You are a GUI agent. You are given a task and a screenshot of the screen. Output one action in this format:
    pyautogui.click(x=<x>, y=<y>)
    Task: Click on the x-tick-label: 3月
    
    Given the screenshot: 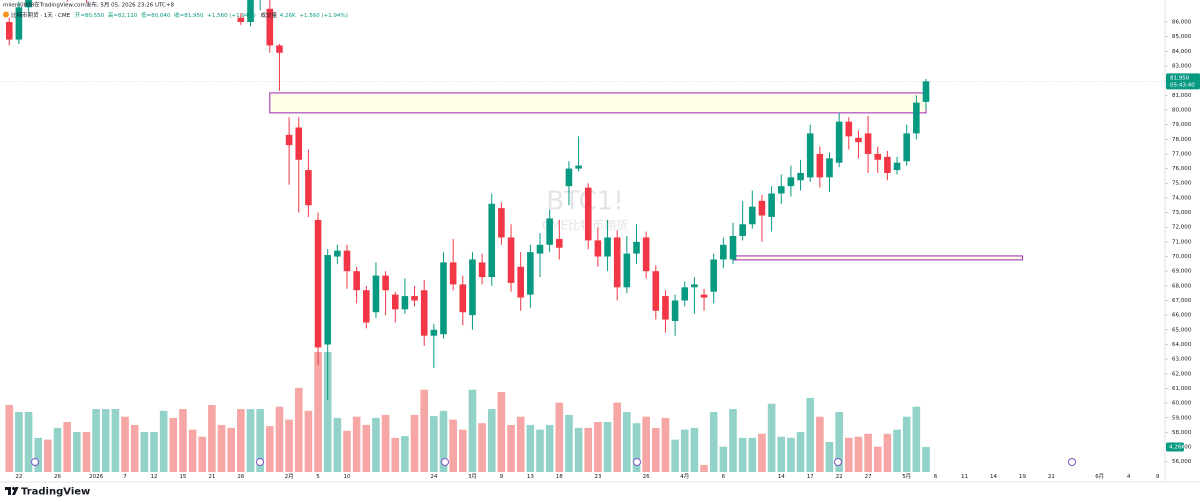 What is the action you would take?
    pyautogui.click(x=472, y=476)
    